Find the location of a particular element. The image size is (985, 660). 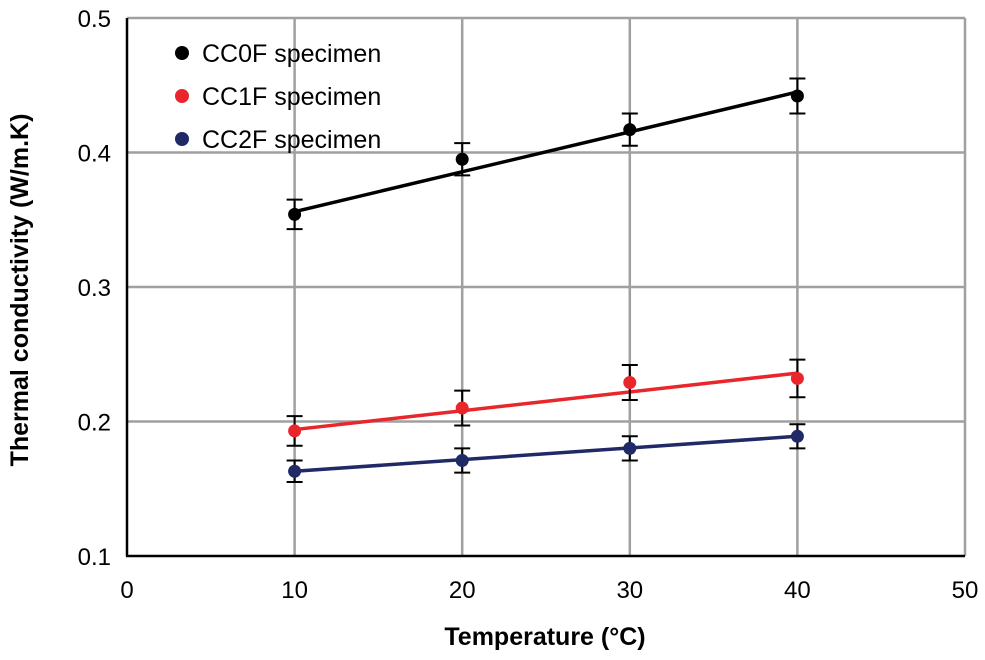

x-tick-label: 20 is located at coordinates (462, 590).